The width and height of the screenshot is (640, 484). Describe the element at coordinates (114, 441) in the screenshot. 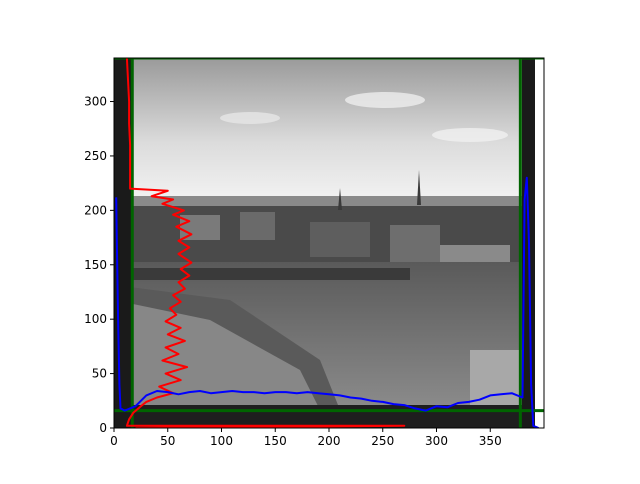

I see `x-tick-label: 0` at that location.